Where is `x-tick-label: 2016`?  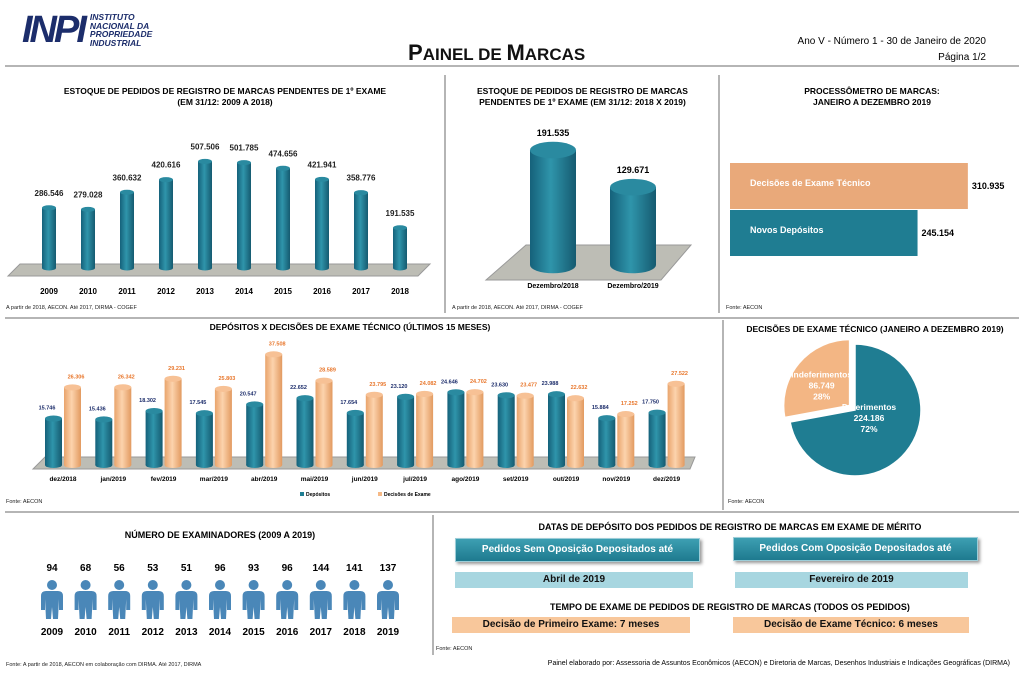
x-tick-label: 2016 is located at coordinates (287, 632).